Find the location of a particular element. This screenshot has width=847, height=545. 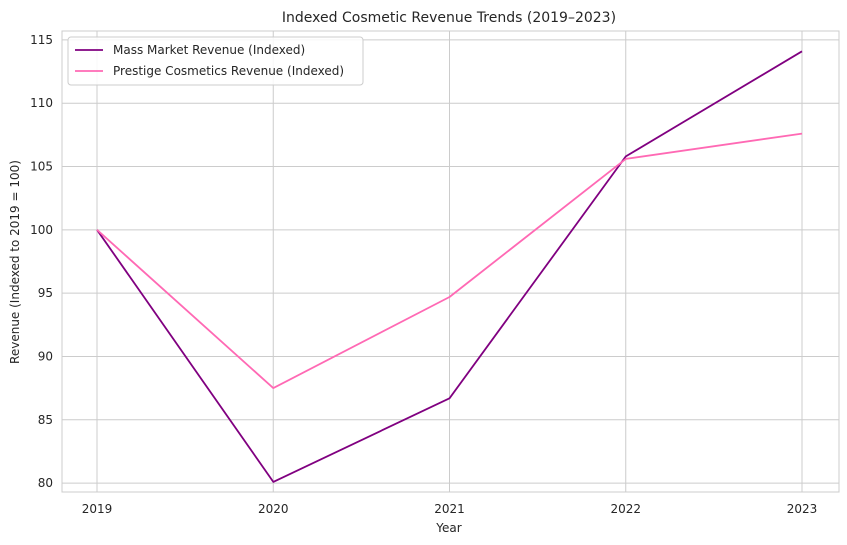

x-tick-label: 2023 is located at coordinates (802, 509).